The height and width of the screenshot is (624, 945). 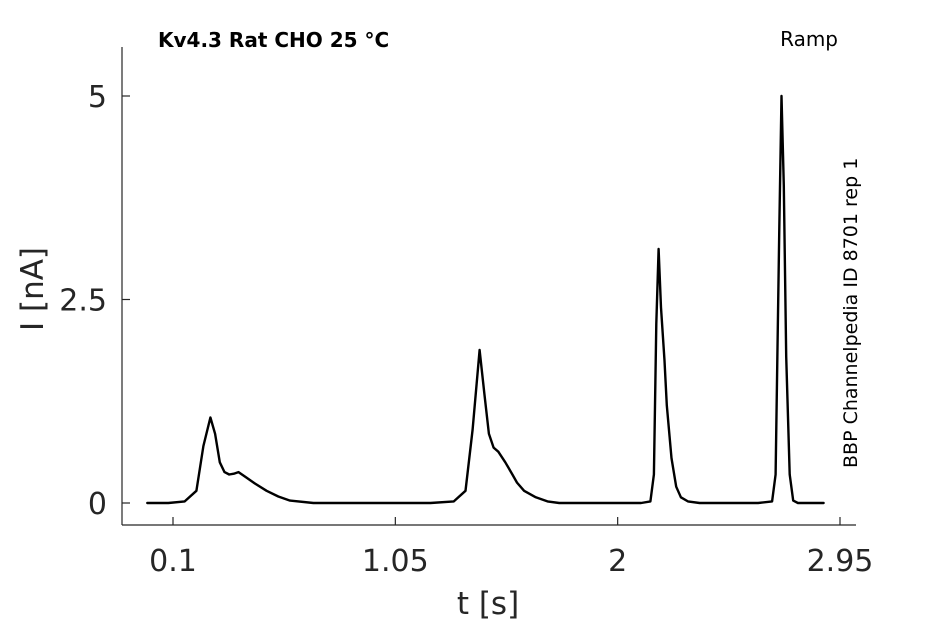 I want to click on x-tick-label: 2.95, so click(x=840, y=561).